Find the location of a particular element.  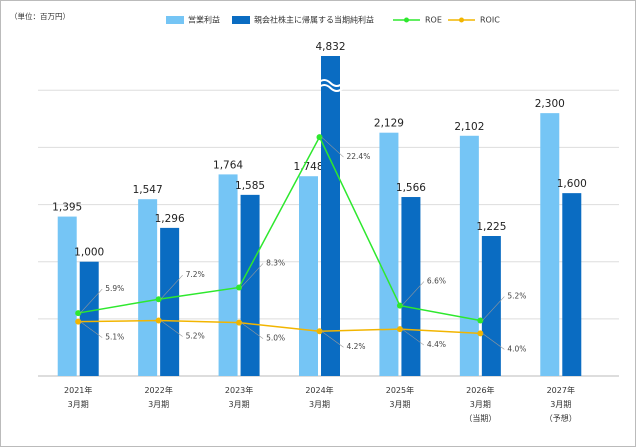

legend-label: 営業利益 is located at coordinates (204, 20).